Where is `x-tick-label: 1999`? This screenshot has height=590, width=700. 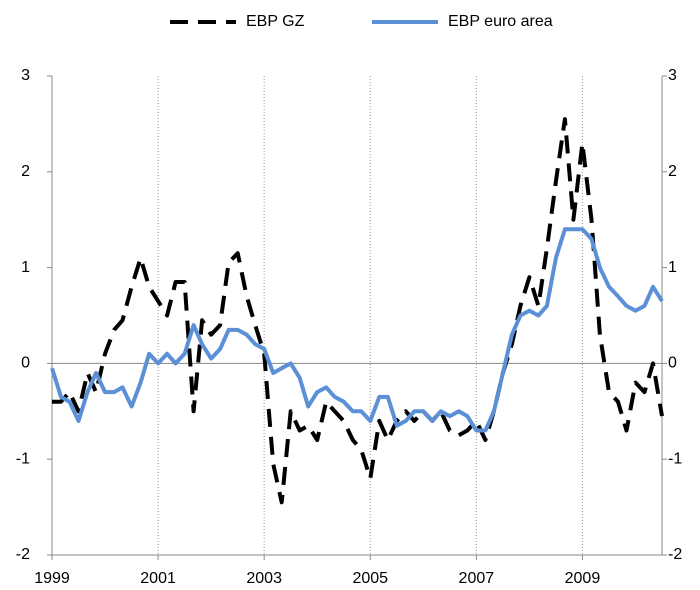 x-tick-label: 1999 is located at coordinates (52, 578).